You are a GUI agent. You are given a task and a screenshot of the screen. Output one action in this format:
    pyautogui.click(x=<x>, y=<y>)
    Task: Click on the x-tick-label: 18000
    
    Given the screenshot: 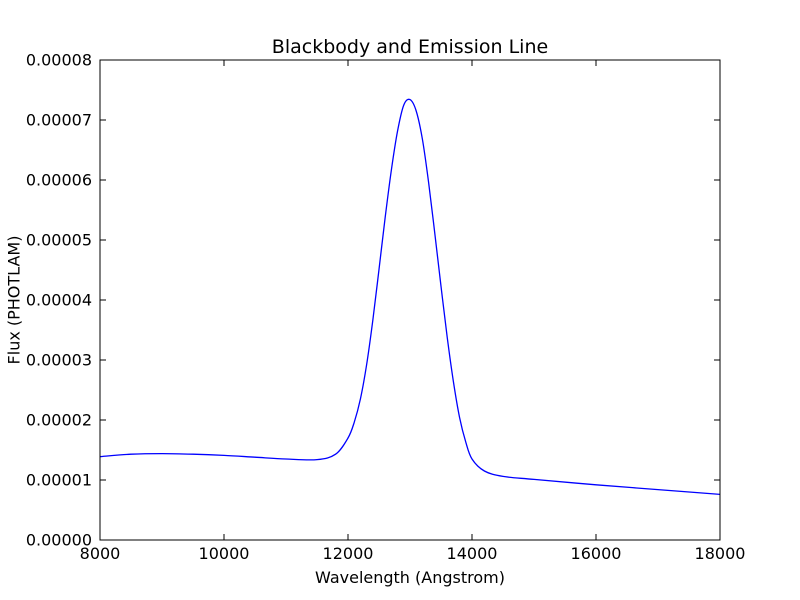 What is the action you would take?
    pyautogui.click(x=720, y=553)
    